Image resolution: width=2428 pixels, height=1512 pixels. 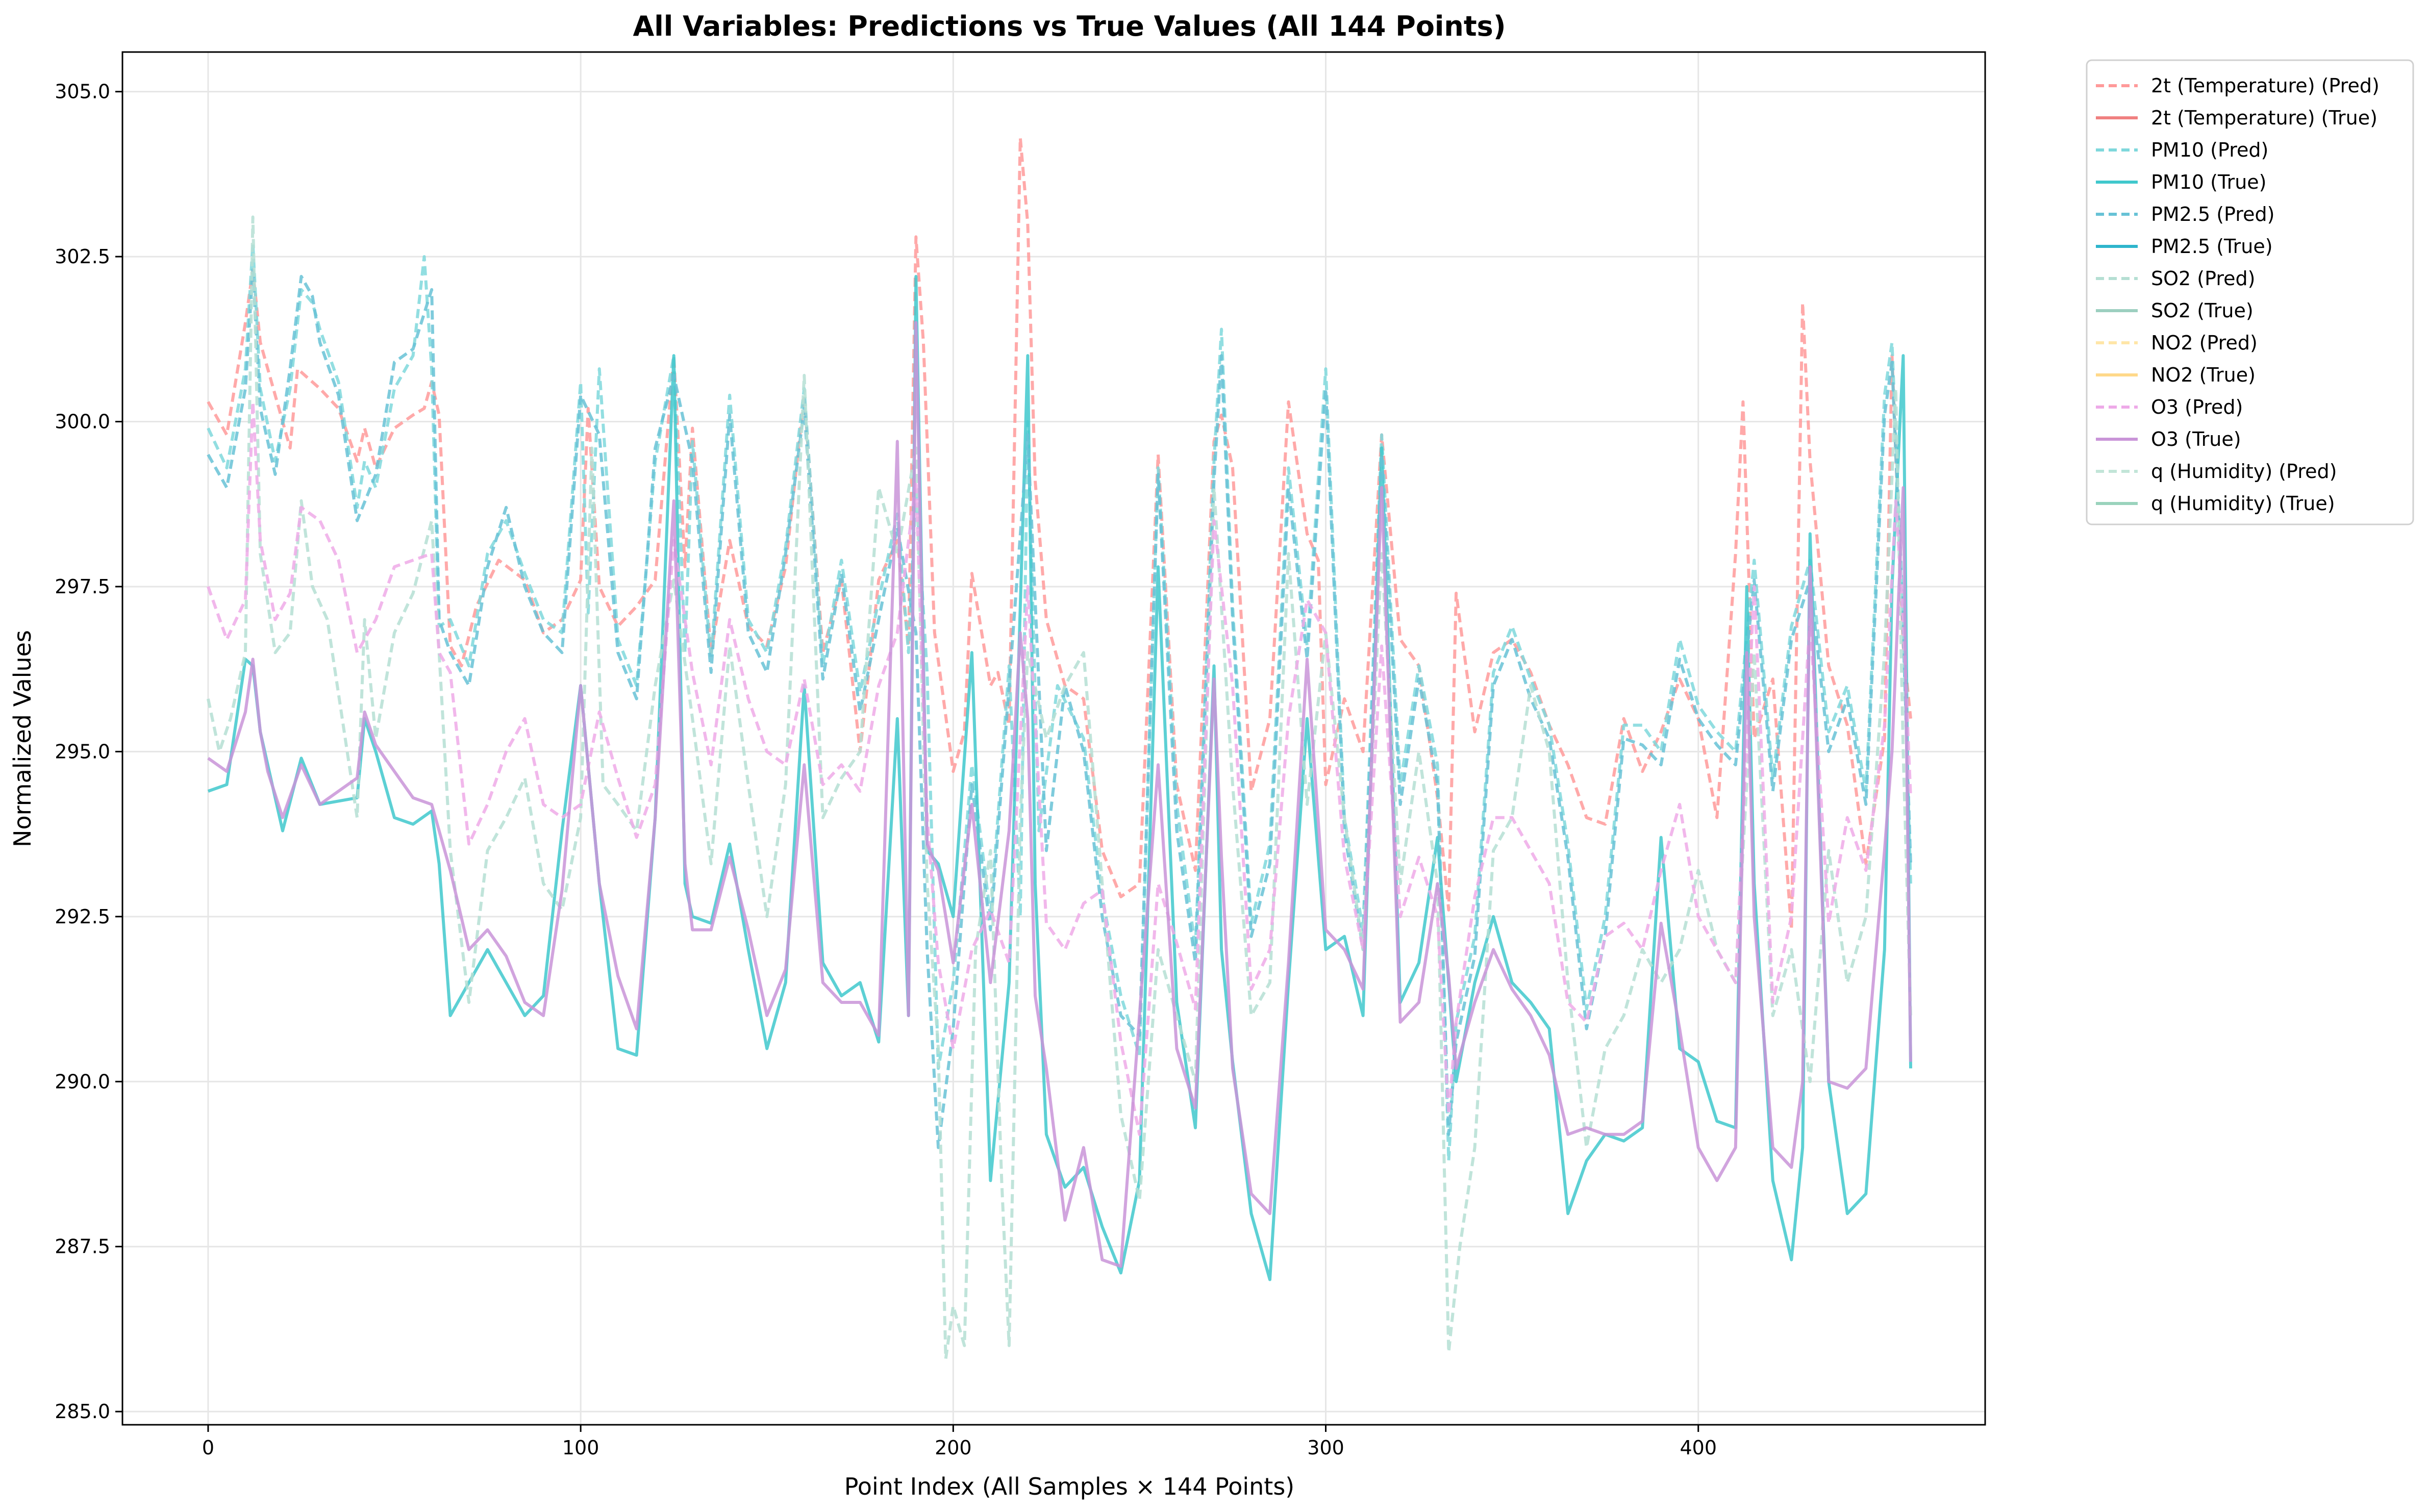 What do you see at coordinates (82, 751) in the screenshot?
I see `y-tick-label: 295.0` at bounding box center [82, 751].